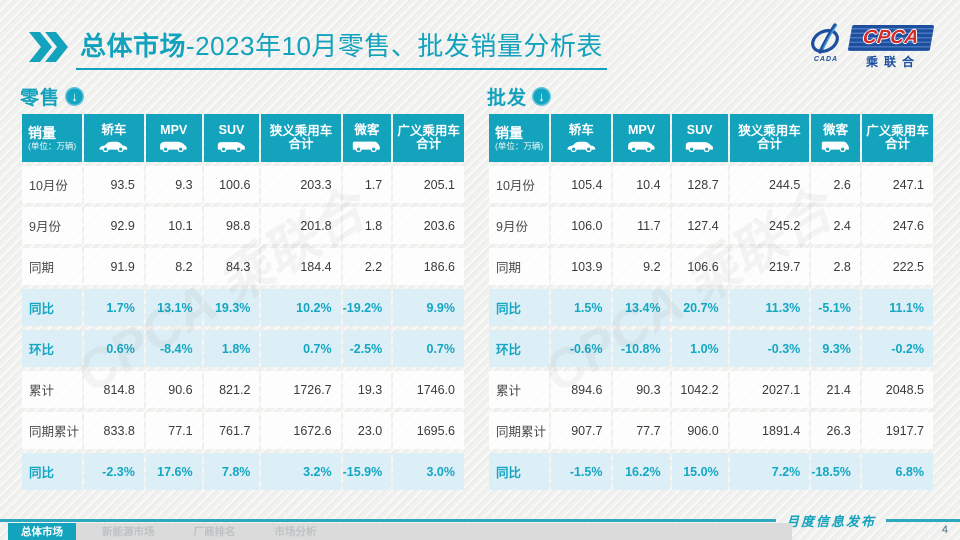  Describe the element at coordinates (428, 138) in the screenshot. I see `column-header: 广义乘用车 合计` at that location.